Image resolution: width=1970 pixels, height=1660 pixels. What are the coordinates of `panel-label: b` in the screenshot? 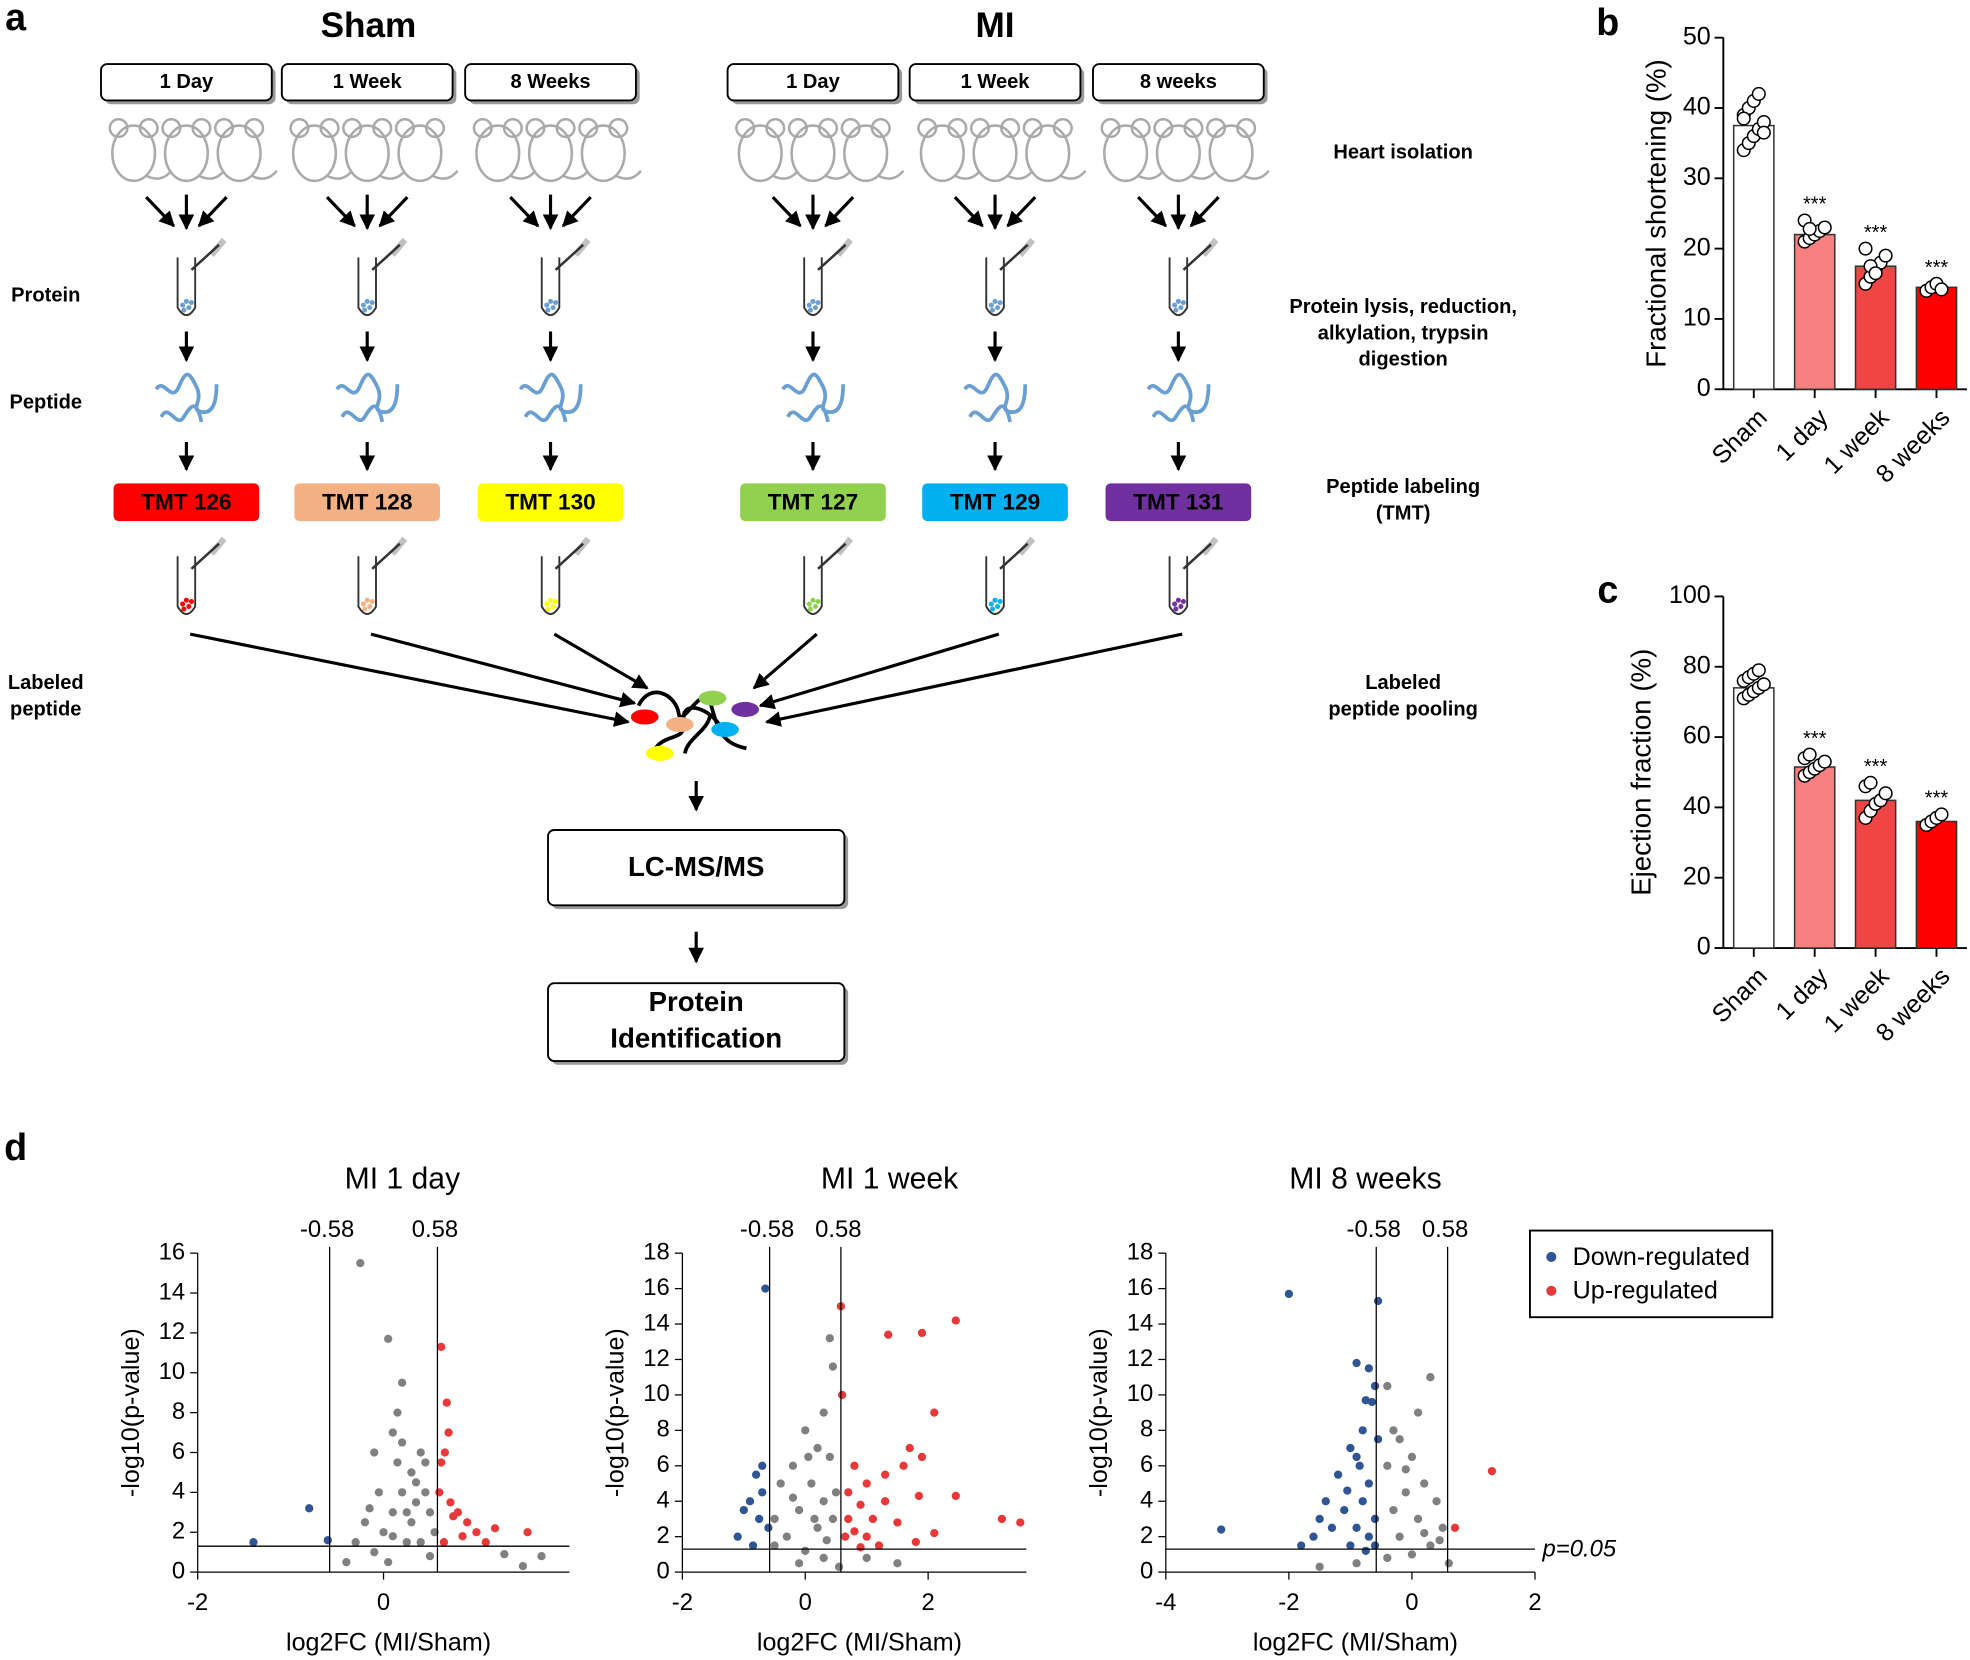 It's located at (1607, 22).